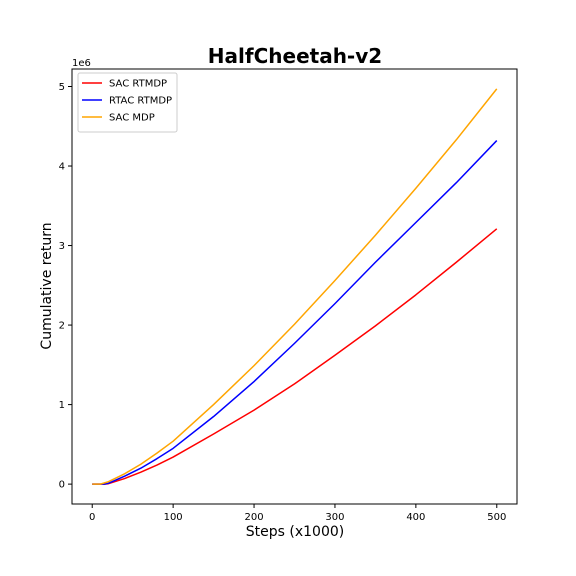  I want to click on x-tick-label: 100, so click(173, 517).